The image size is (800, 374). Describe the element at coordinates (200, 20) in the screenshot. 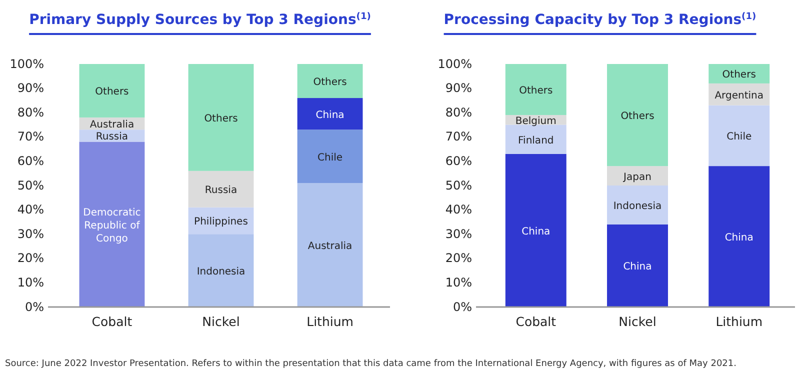

I see `chart-title: Primary Supply Sources by Top 3 Regions$^{(1)}$` at that location.